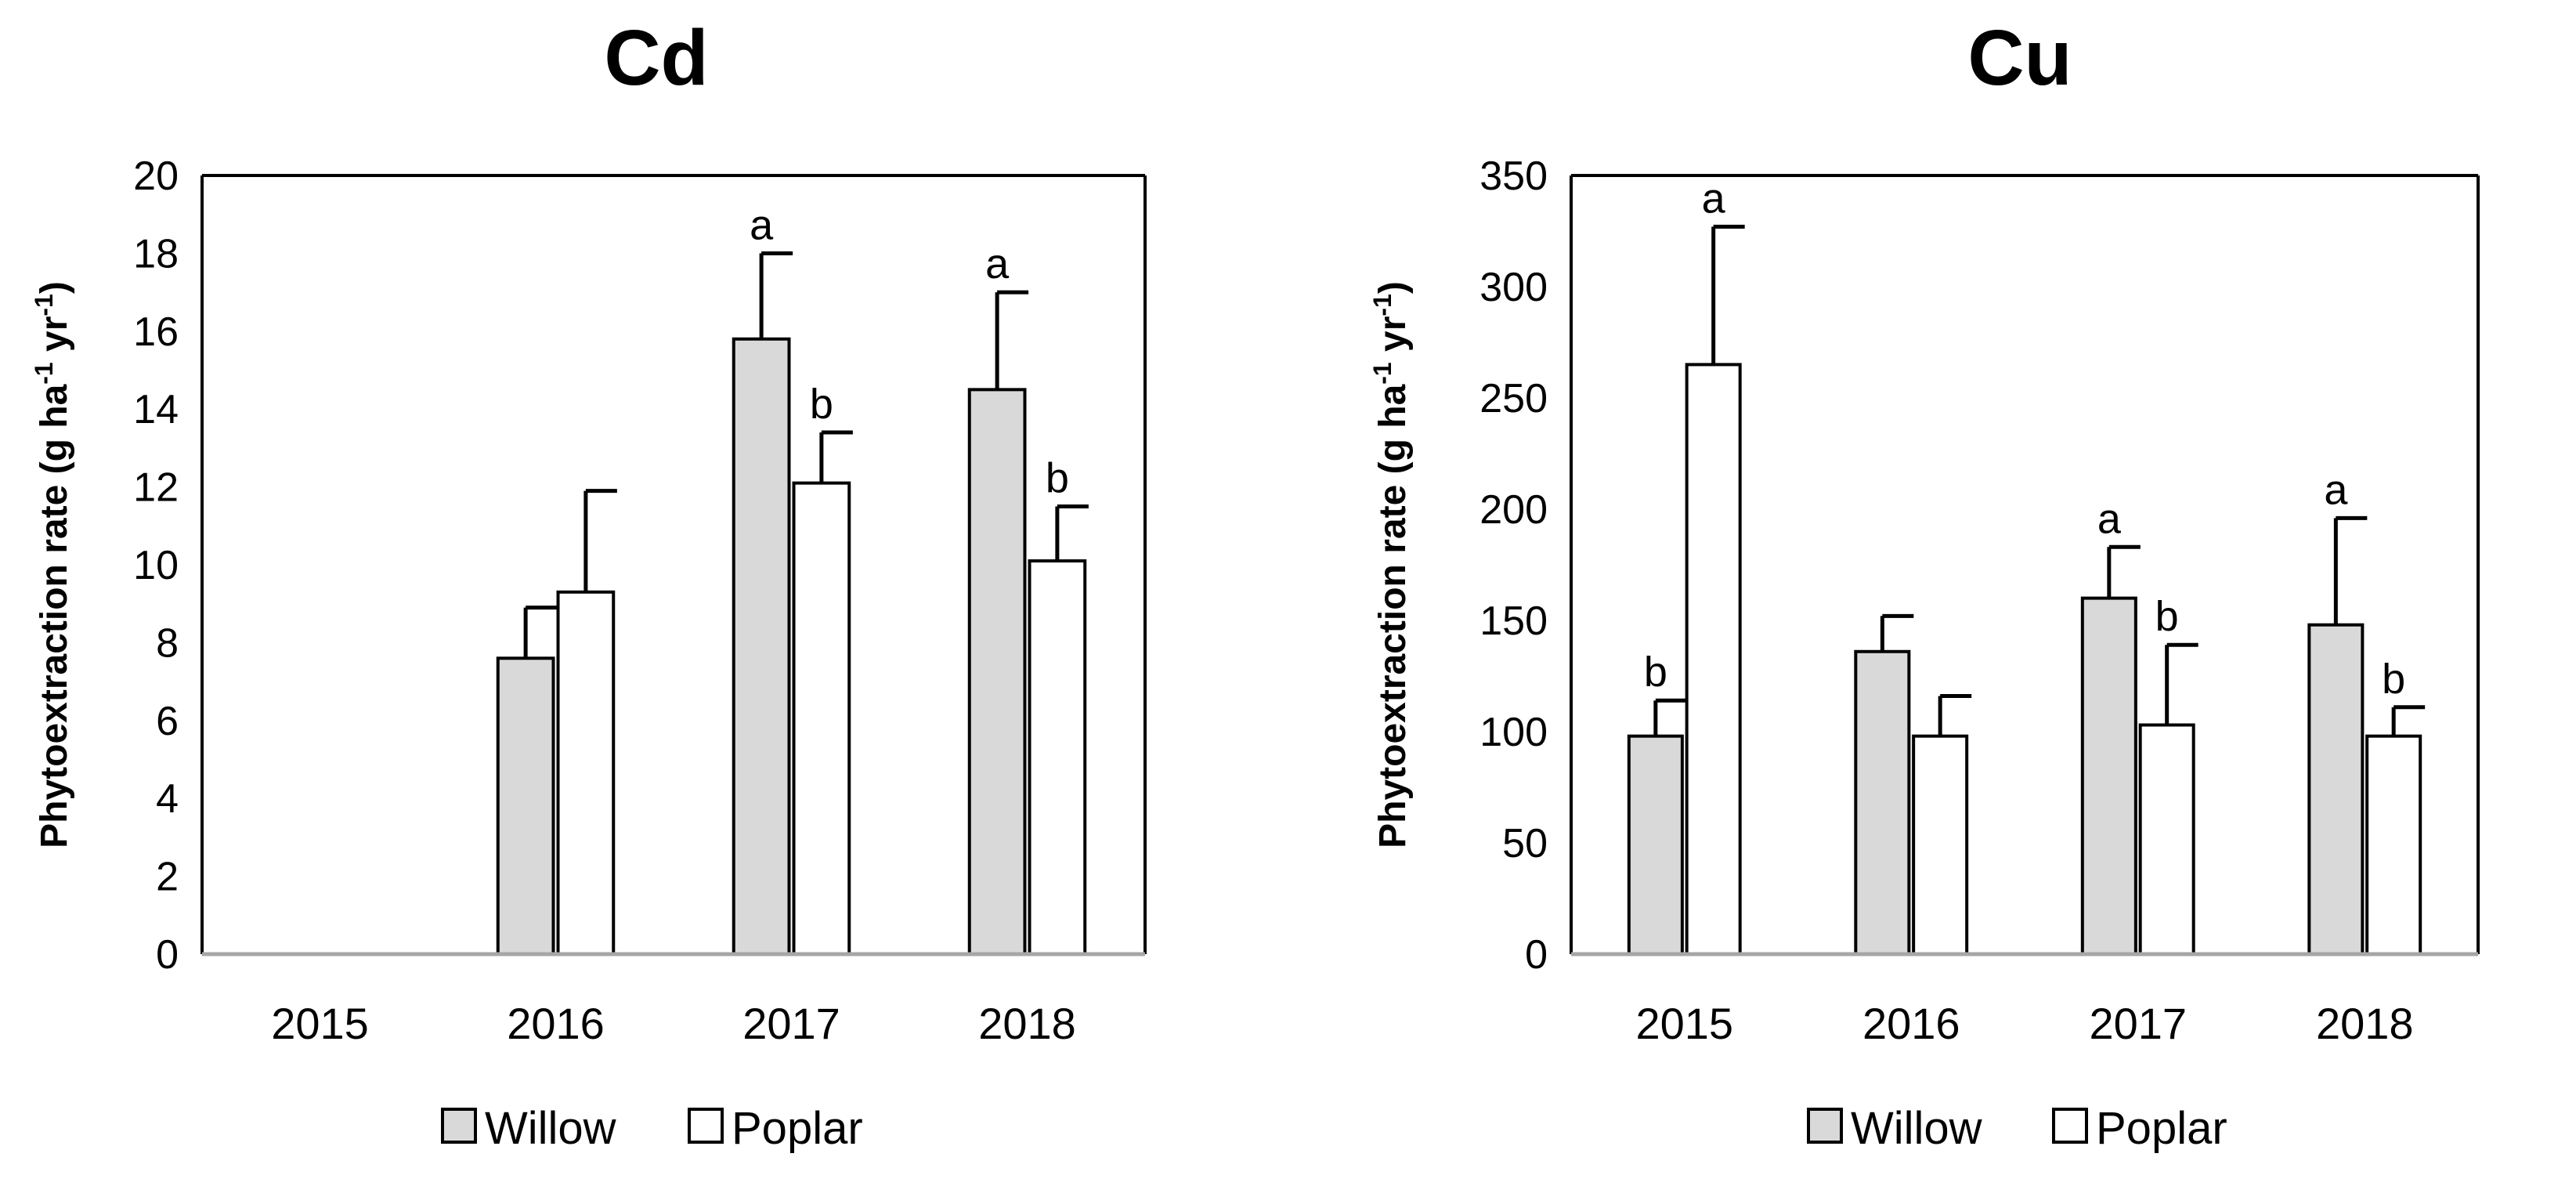 Image resolution: width=2576 pixels, height=1186 pixels. What do you see at coordinates (1513, 287) in the screenshot?
I see `y-tick-label: 300` at bounding box center [1513, 287].